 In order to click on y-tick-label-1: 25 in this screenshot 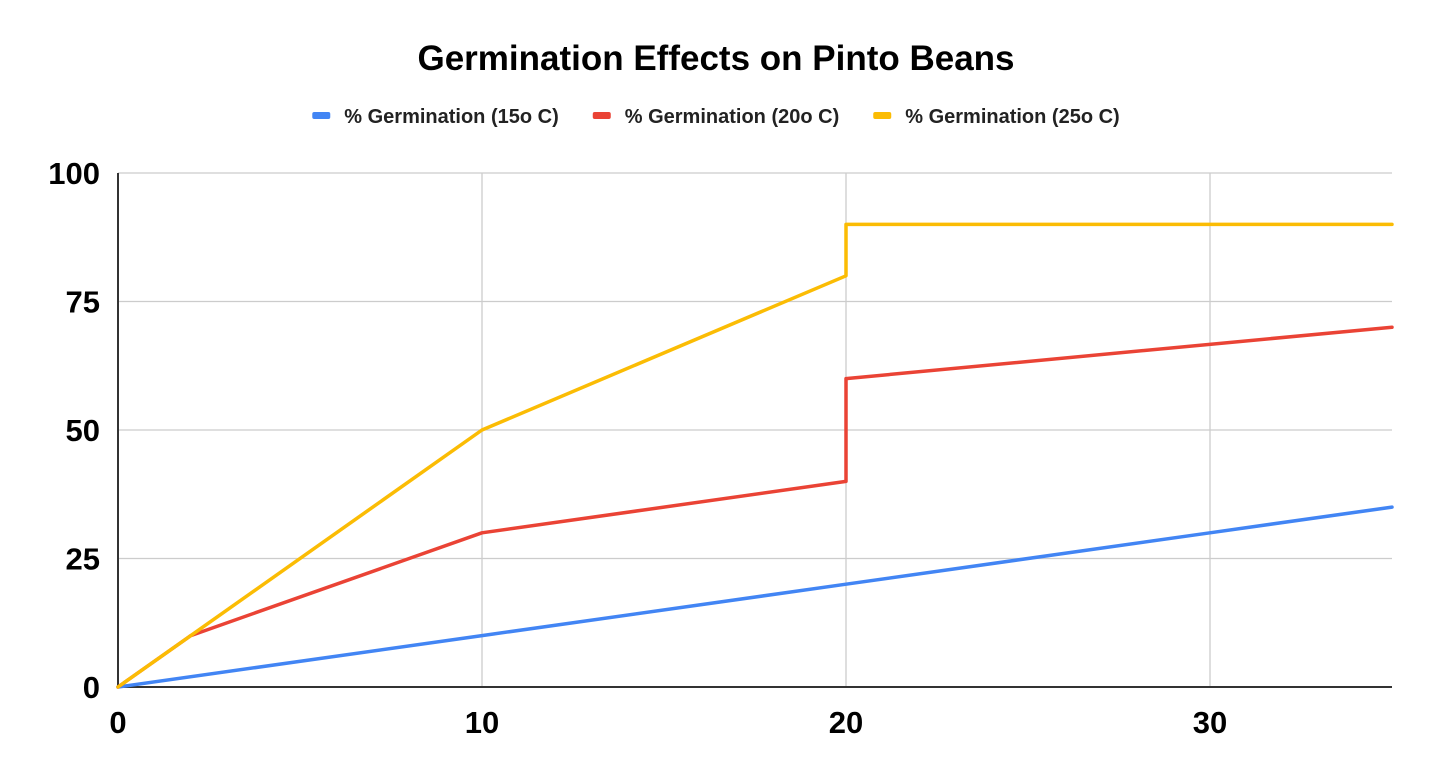, I will do `click(83, 559)`.